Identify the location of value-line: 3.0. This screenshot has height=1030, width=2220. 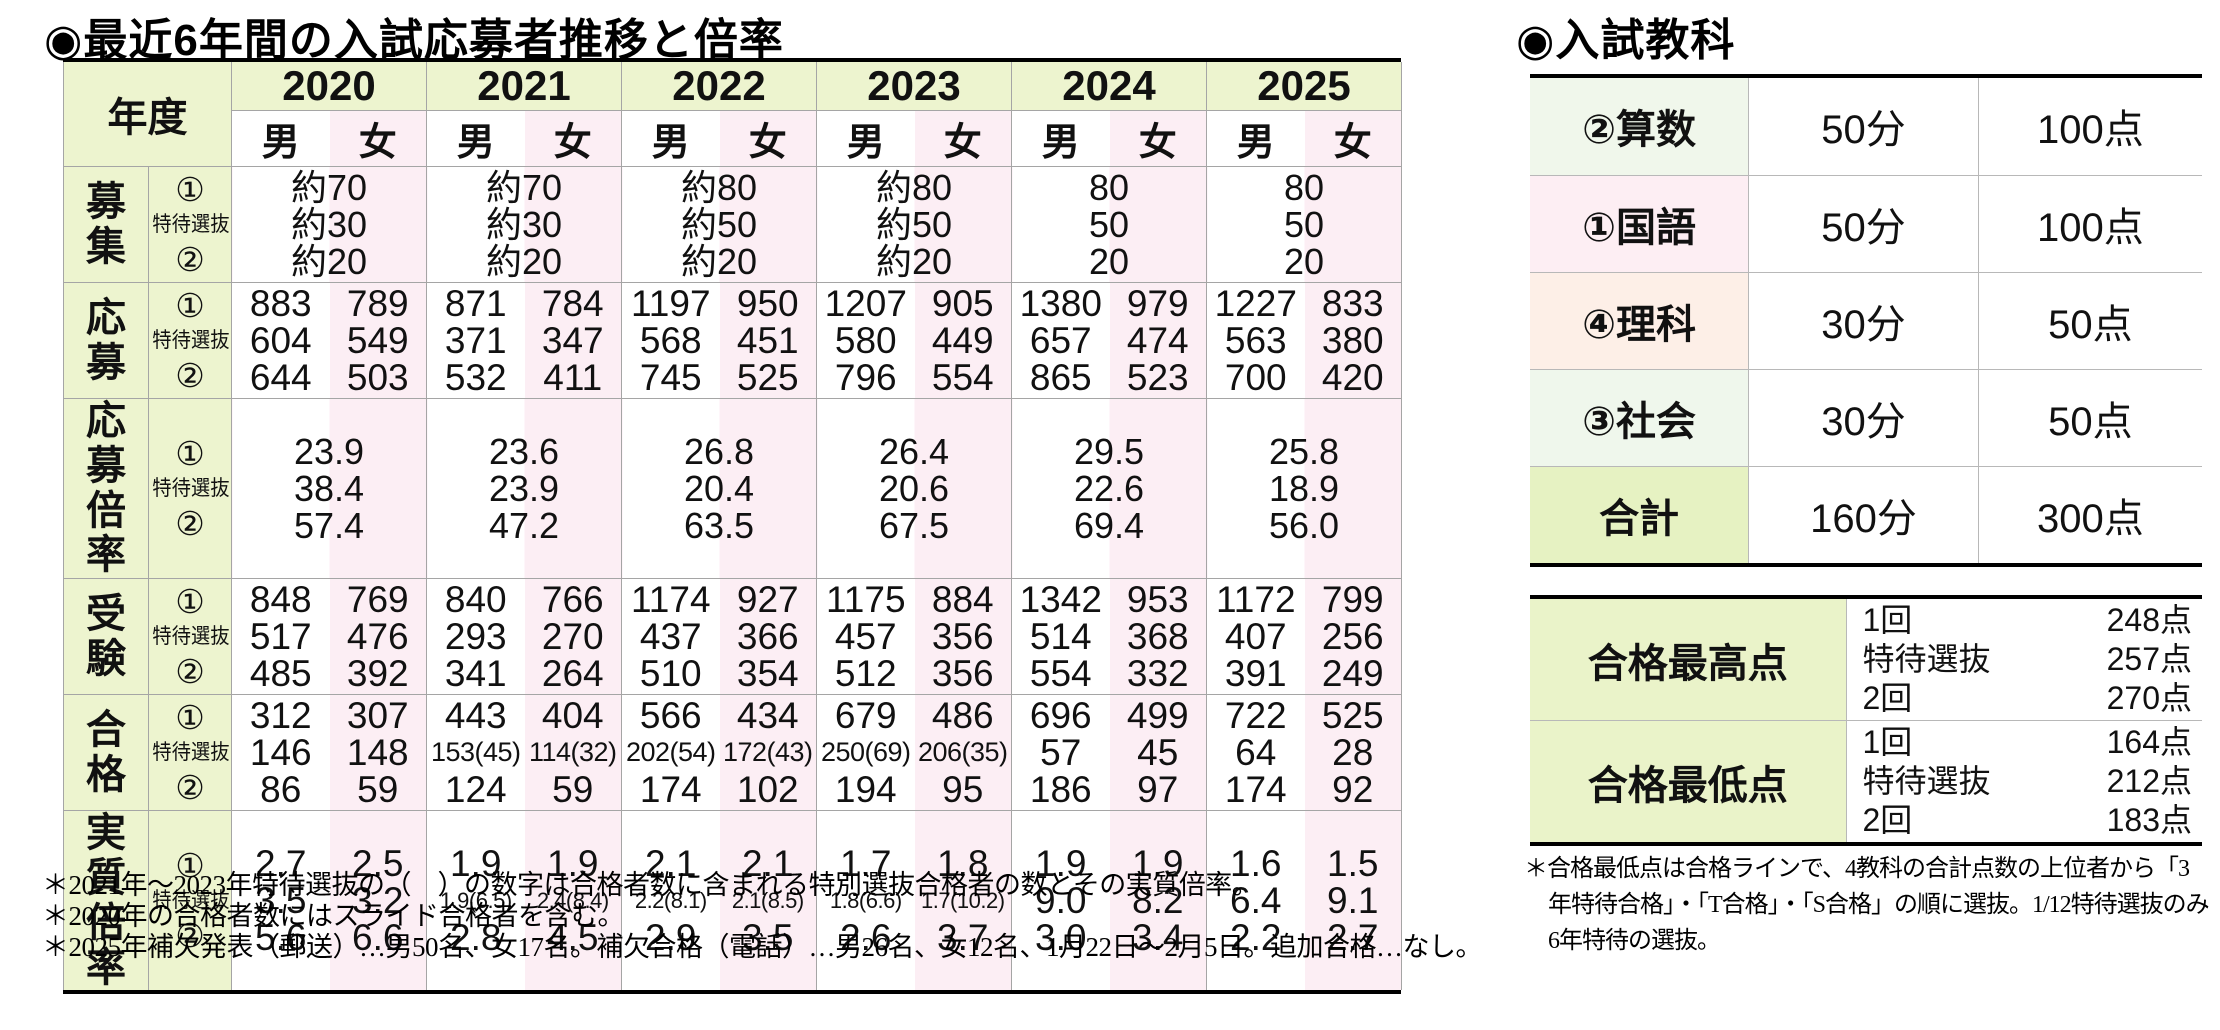
(1061, 938).